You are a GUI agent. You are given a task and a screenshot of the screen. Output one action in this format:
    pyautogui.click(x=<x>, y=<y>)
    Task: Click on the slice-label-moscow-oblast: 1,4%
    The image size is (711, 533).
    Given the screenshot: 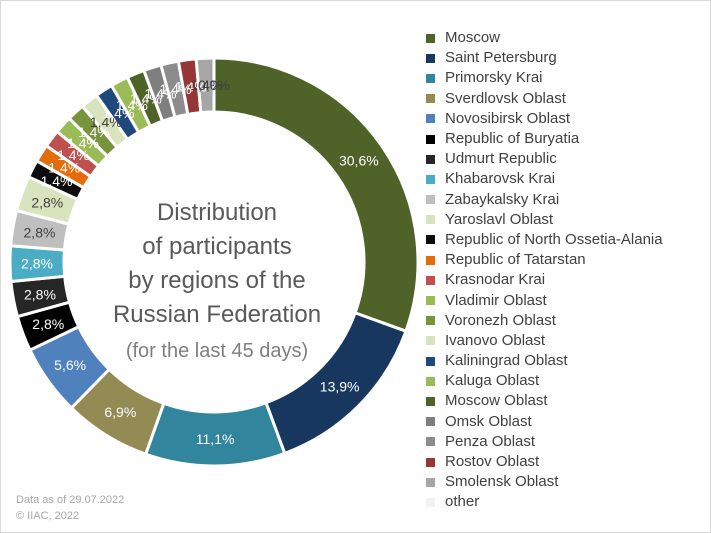 What is the action you would take?
    pyautogui.click(x=146, y=99)
    